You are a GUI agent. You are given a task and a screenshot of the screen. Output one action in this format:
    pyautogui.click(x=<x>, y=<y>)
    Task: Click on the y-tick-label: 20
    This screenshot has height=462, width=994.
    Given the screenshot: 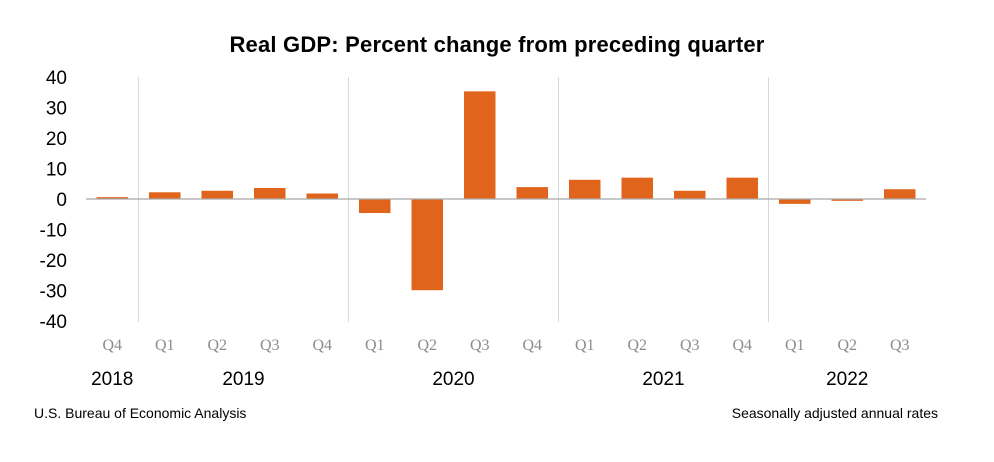 What is the action you would take?
    pyautogui.click(x=56, y=139)
    